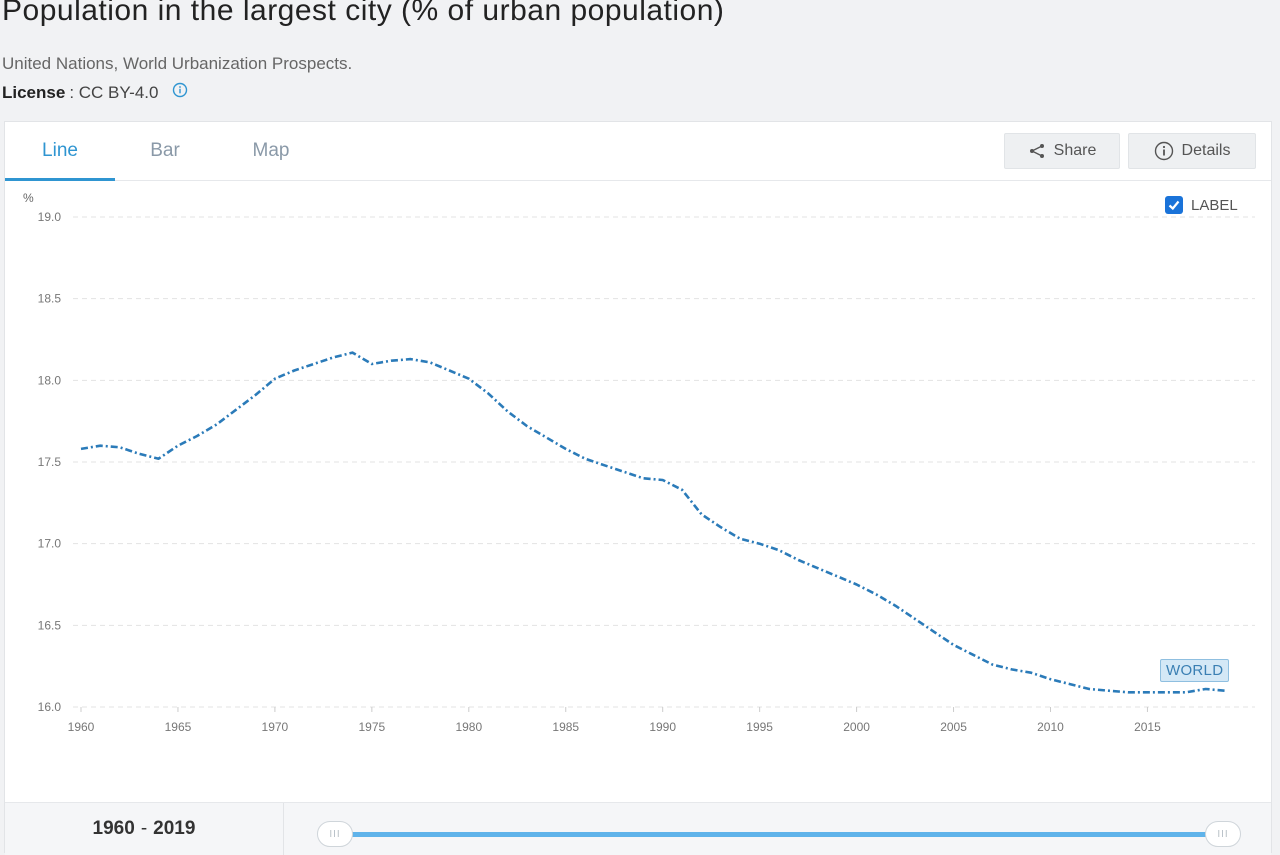 This screenshot has width=1280, height=855. I want to click on x-tick-label: 1960, so click(81, 727).